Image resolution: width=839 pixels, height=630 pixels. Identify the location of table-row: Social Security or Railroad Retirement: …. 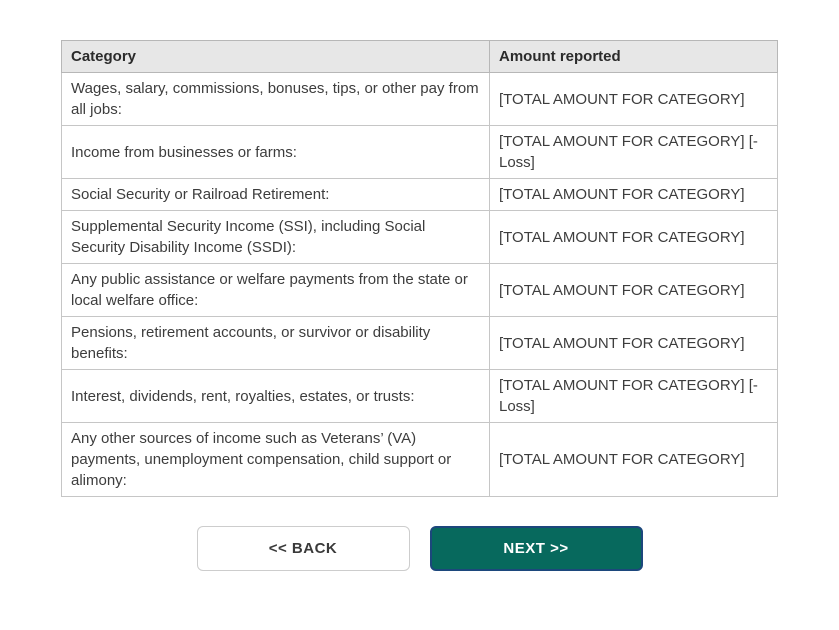
(419, 194).